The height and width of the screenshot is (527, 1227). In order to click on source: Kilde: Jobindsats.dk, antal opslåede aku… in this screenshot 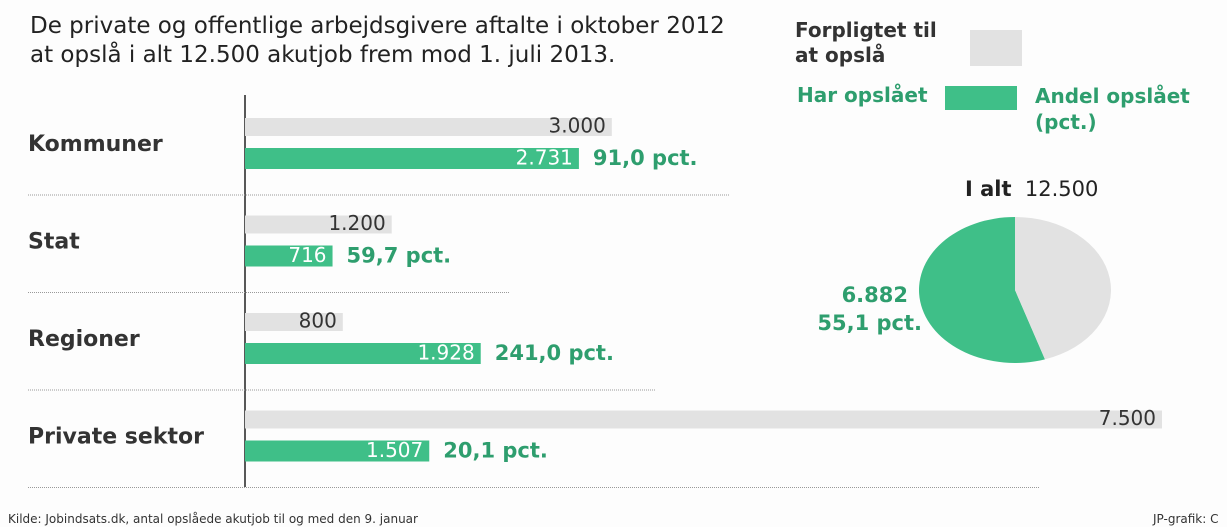, I will do `click(213, 519)`.